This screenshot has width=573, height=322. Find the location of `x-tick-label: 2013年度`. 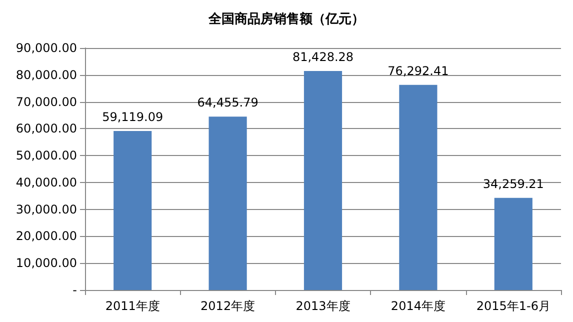

x-tick-label: 2013年度 is located at coordinates (323, 306).